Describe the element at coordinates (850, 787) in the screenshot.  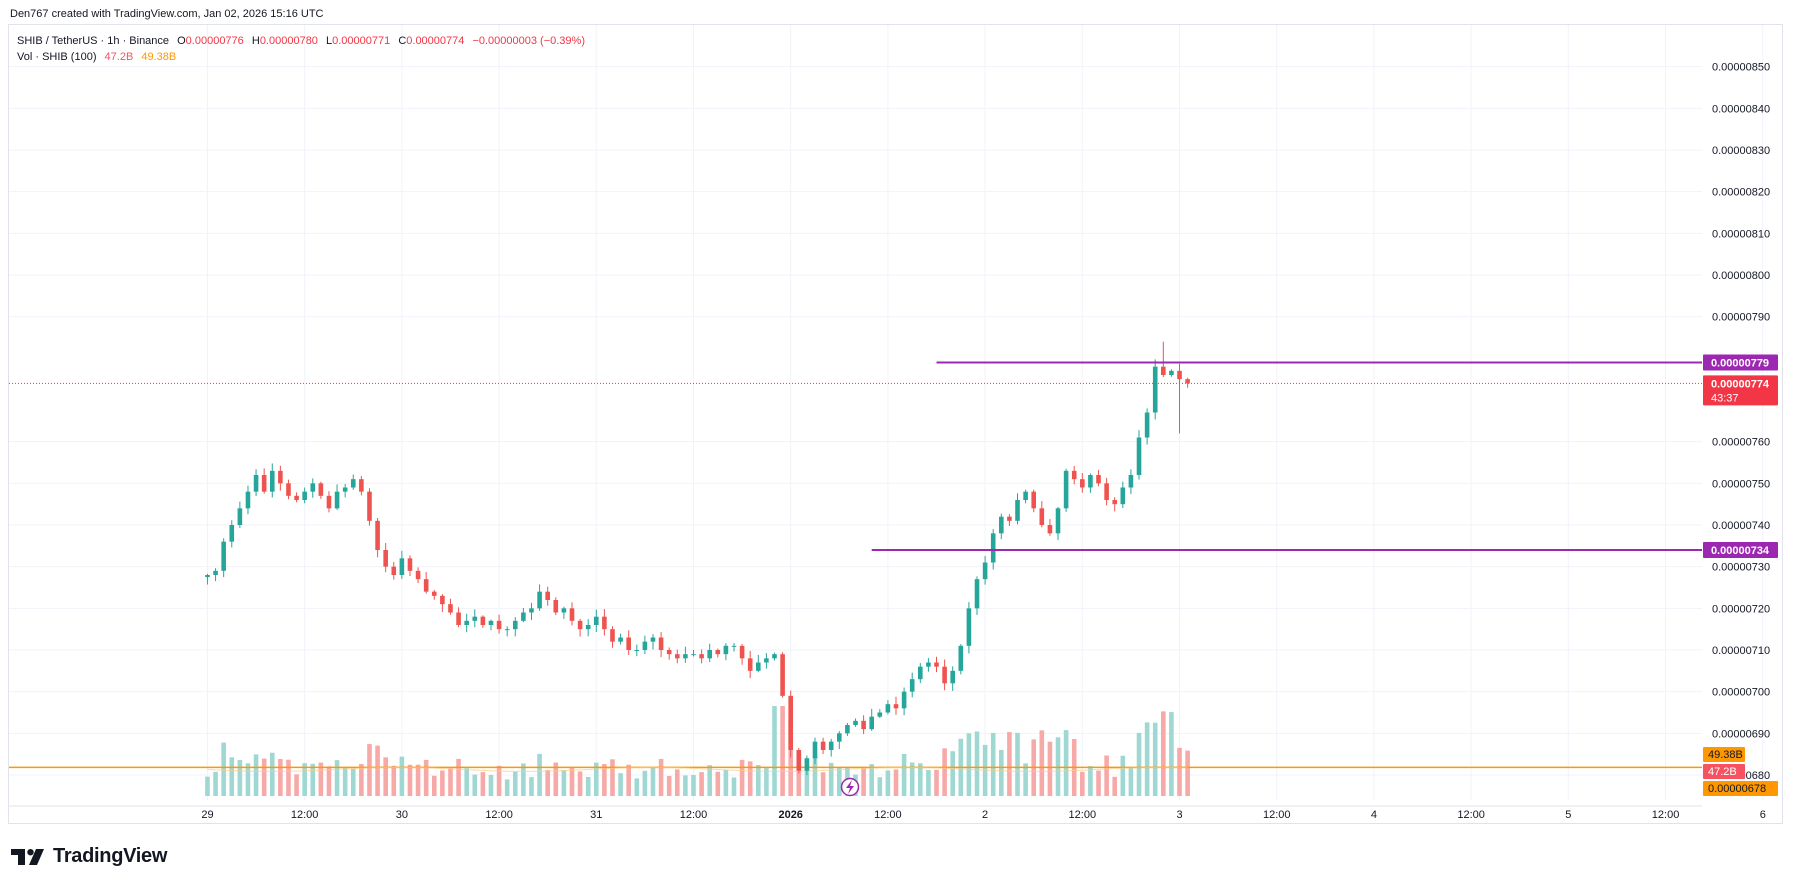
I see `lightning-icon` at that location.